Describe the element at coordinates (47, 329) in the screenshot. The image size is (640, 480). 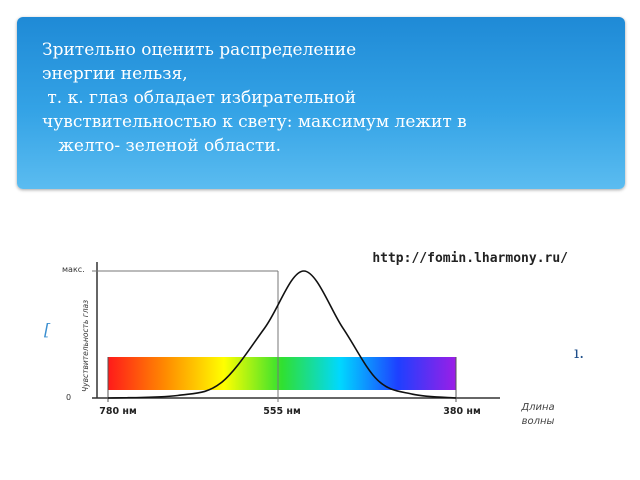
I see `stray-mark-left: [` at that location.